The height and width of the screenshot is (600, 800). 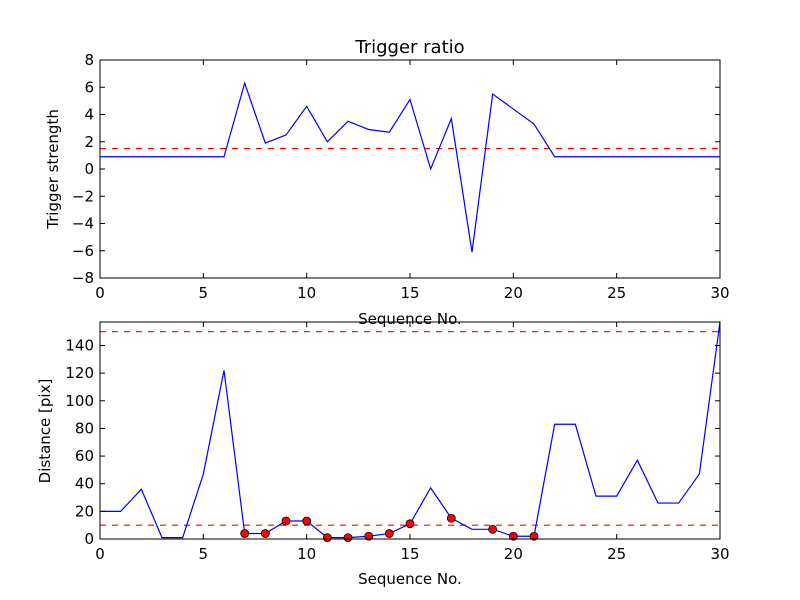 What do you see at coordinates (89, 115) in the screenshot?
I see `y-tick-label: 4` at bounding box center [89, 115].